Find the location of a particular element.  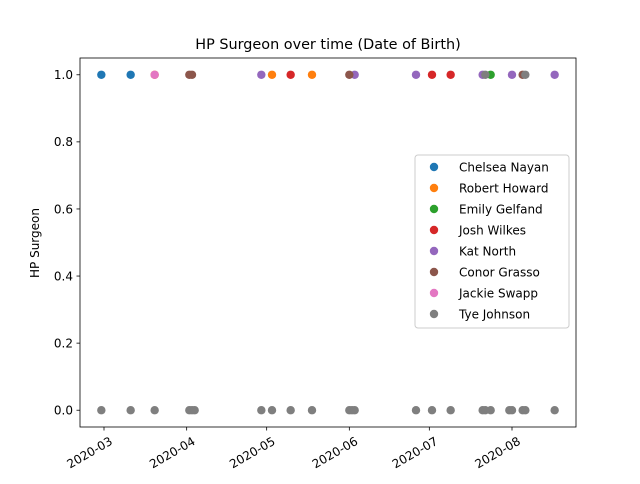

y-tick-label: 0.2 is located at coordinates (63, 343).